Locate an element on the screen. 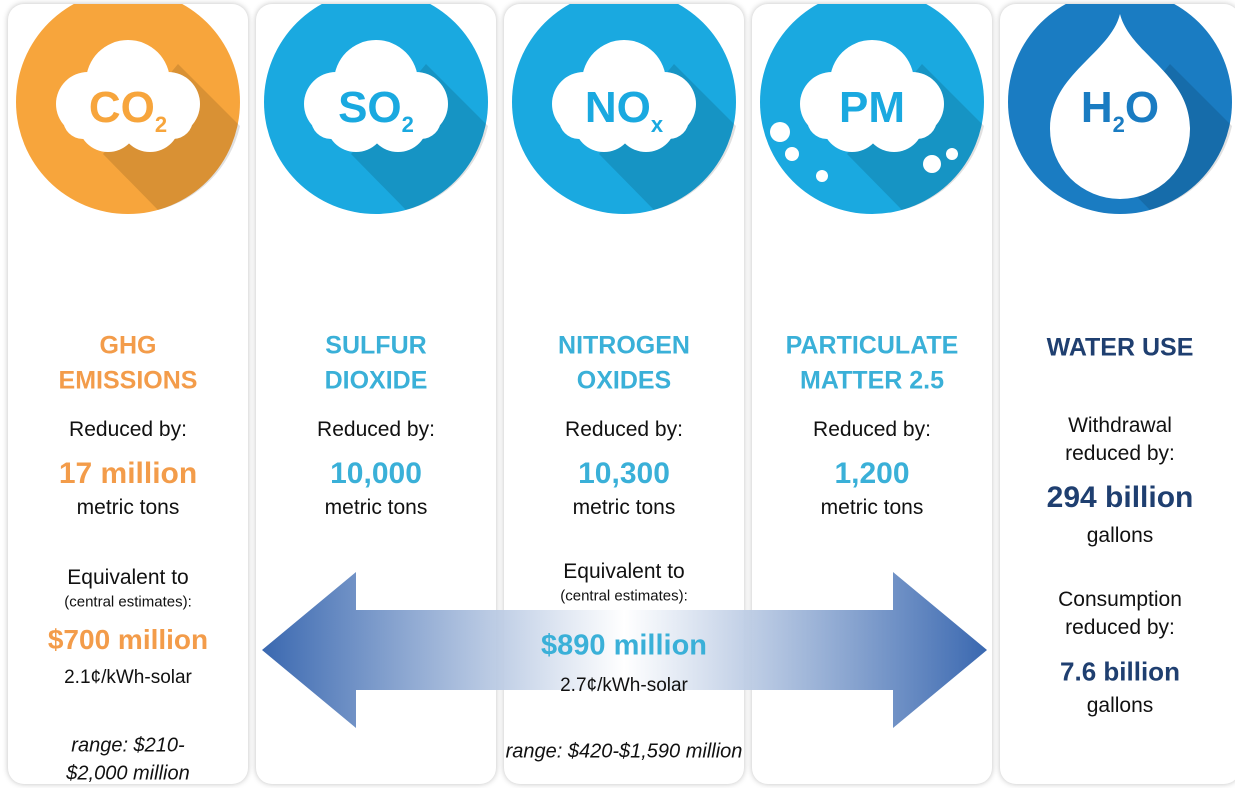  reduced-label: Consumption is located at coordinates (1120, 599).